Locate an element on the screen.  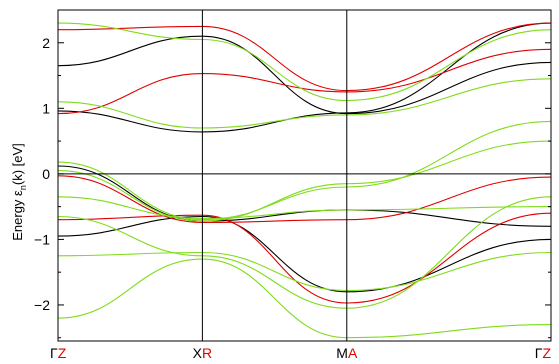
x-tick-label: XR is located at coordinates (202, 353).